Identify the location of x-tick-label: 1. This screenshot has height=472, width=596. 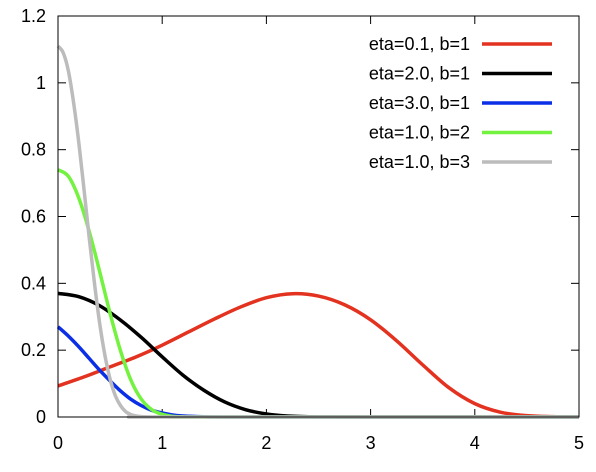
(162, 443).